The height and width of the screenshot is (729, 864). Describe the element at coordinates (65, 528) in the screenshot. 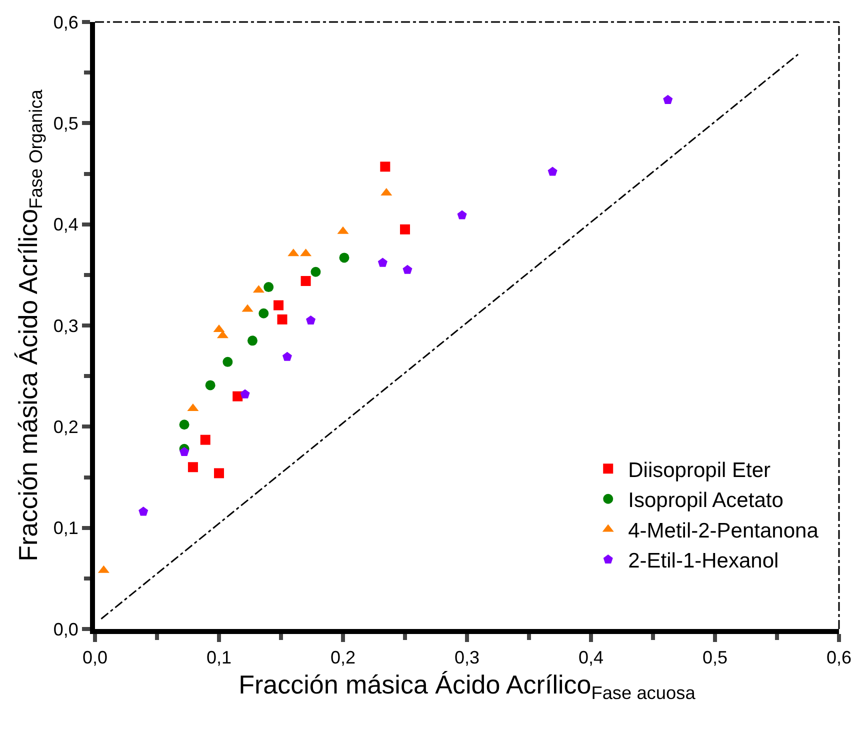

I see `y-tick-label: 0,1` at that location.